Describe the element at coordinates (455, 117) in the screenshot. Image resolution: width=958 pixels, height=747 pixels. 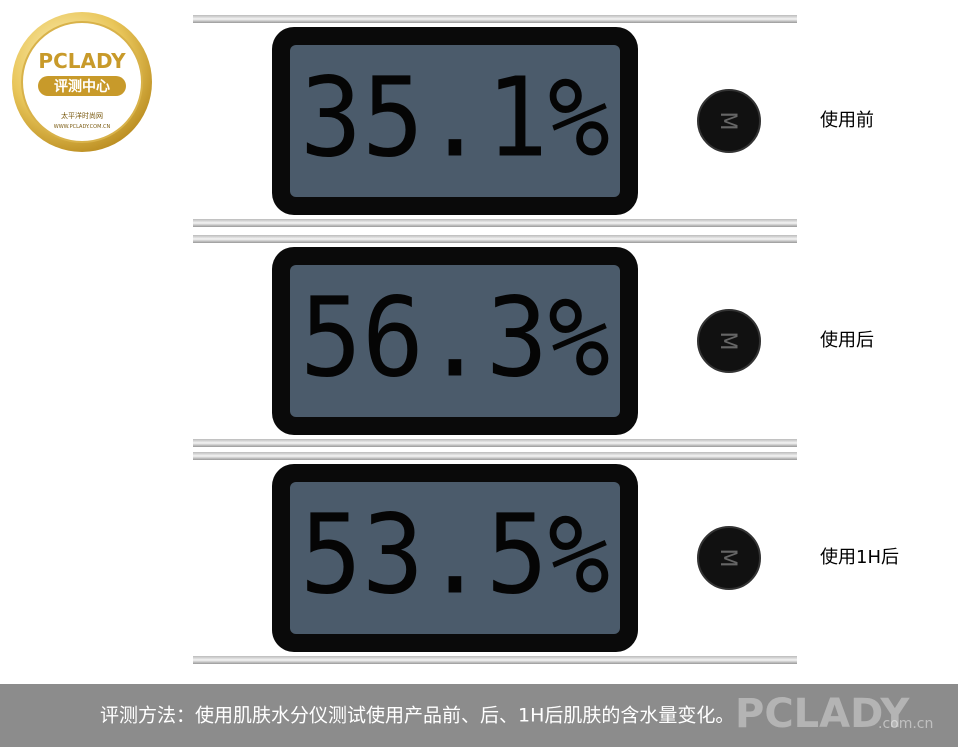
I see `lcd-reading: 35.1%` at that location.